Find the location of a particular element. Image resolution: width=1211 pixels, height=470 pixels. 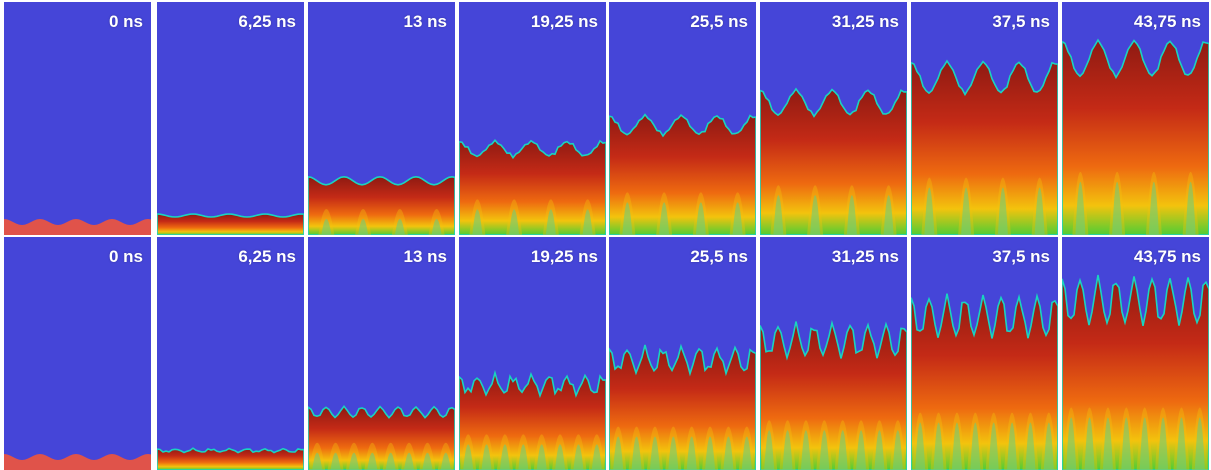

time-label: 25,5 ns is located at coordinates (719, 256).